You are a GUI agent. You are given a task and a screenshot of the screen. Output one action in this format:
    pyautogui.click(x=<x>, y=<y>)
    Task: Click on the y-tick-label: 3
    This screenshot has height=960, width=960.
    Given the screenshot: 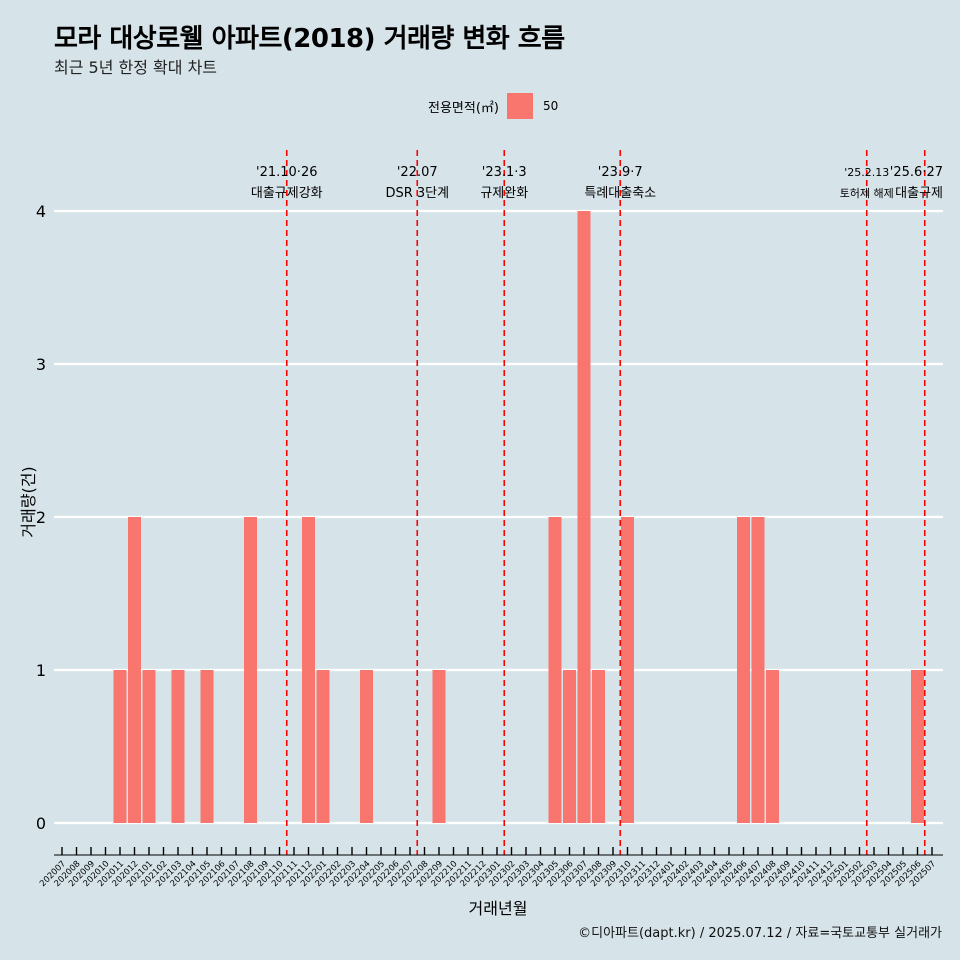 What is the action you would take?
    pyautogui.click(x=41, y=364)
    